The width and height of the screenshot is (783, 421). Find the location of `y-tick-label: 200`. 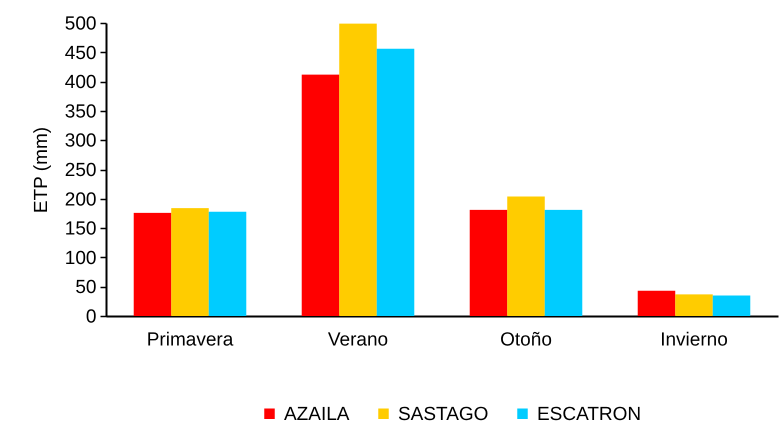

y-tick-label: 200 is located at coordinates (80, 199).